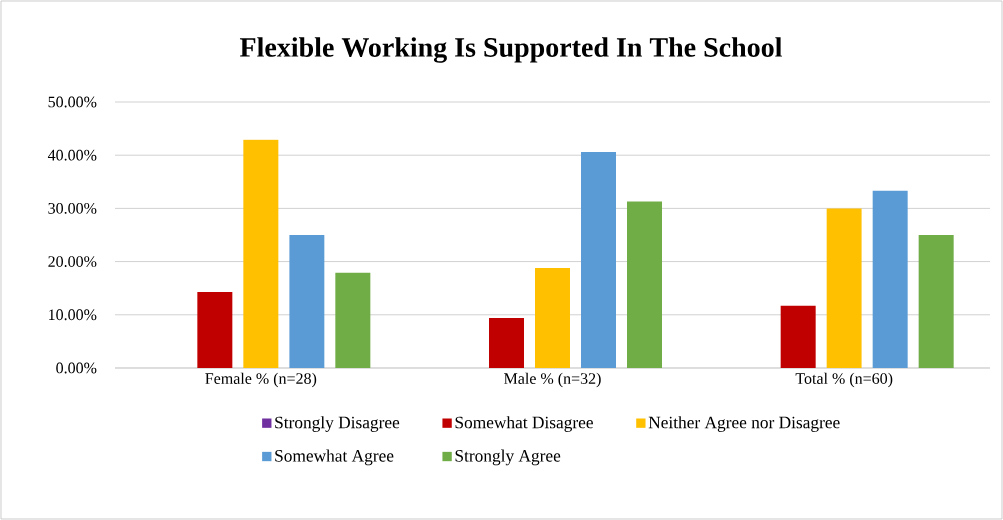 Image resolution: width=1003 pixels, height=520 pixels. Describe the element at coordinates (524, 424) in the screenshot. I see `legend-label: Somewhat Disagree` at that location.